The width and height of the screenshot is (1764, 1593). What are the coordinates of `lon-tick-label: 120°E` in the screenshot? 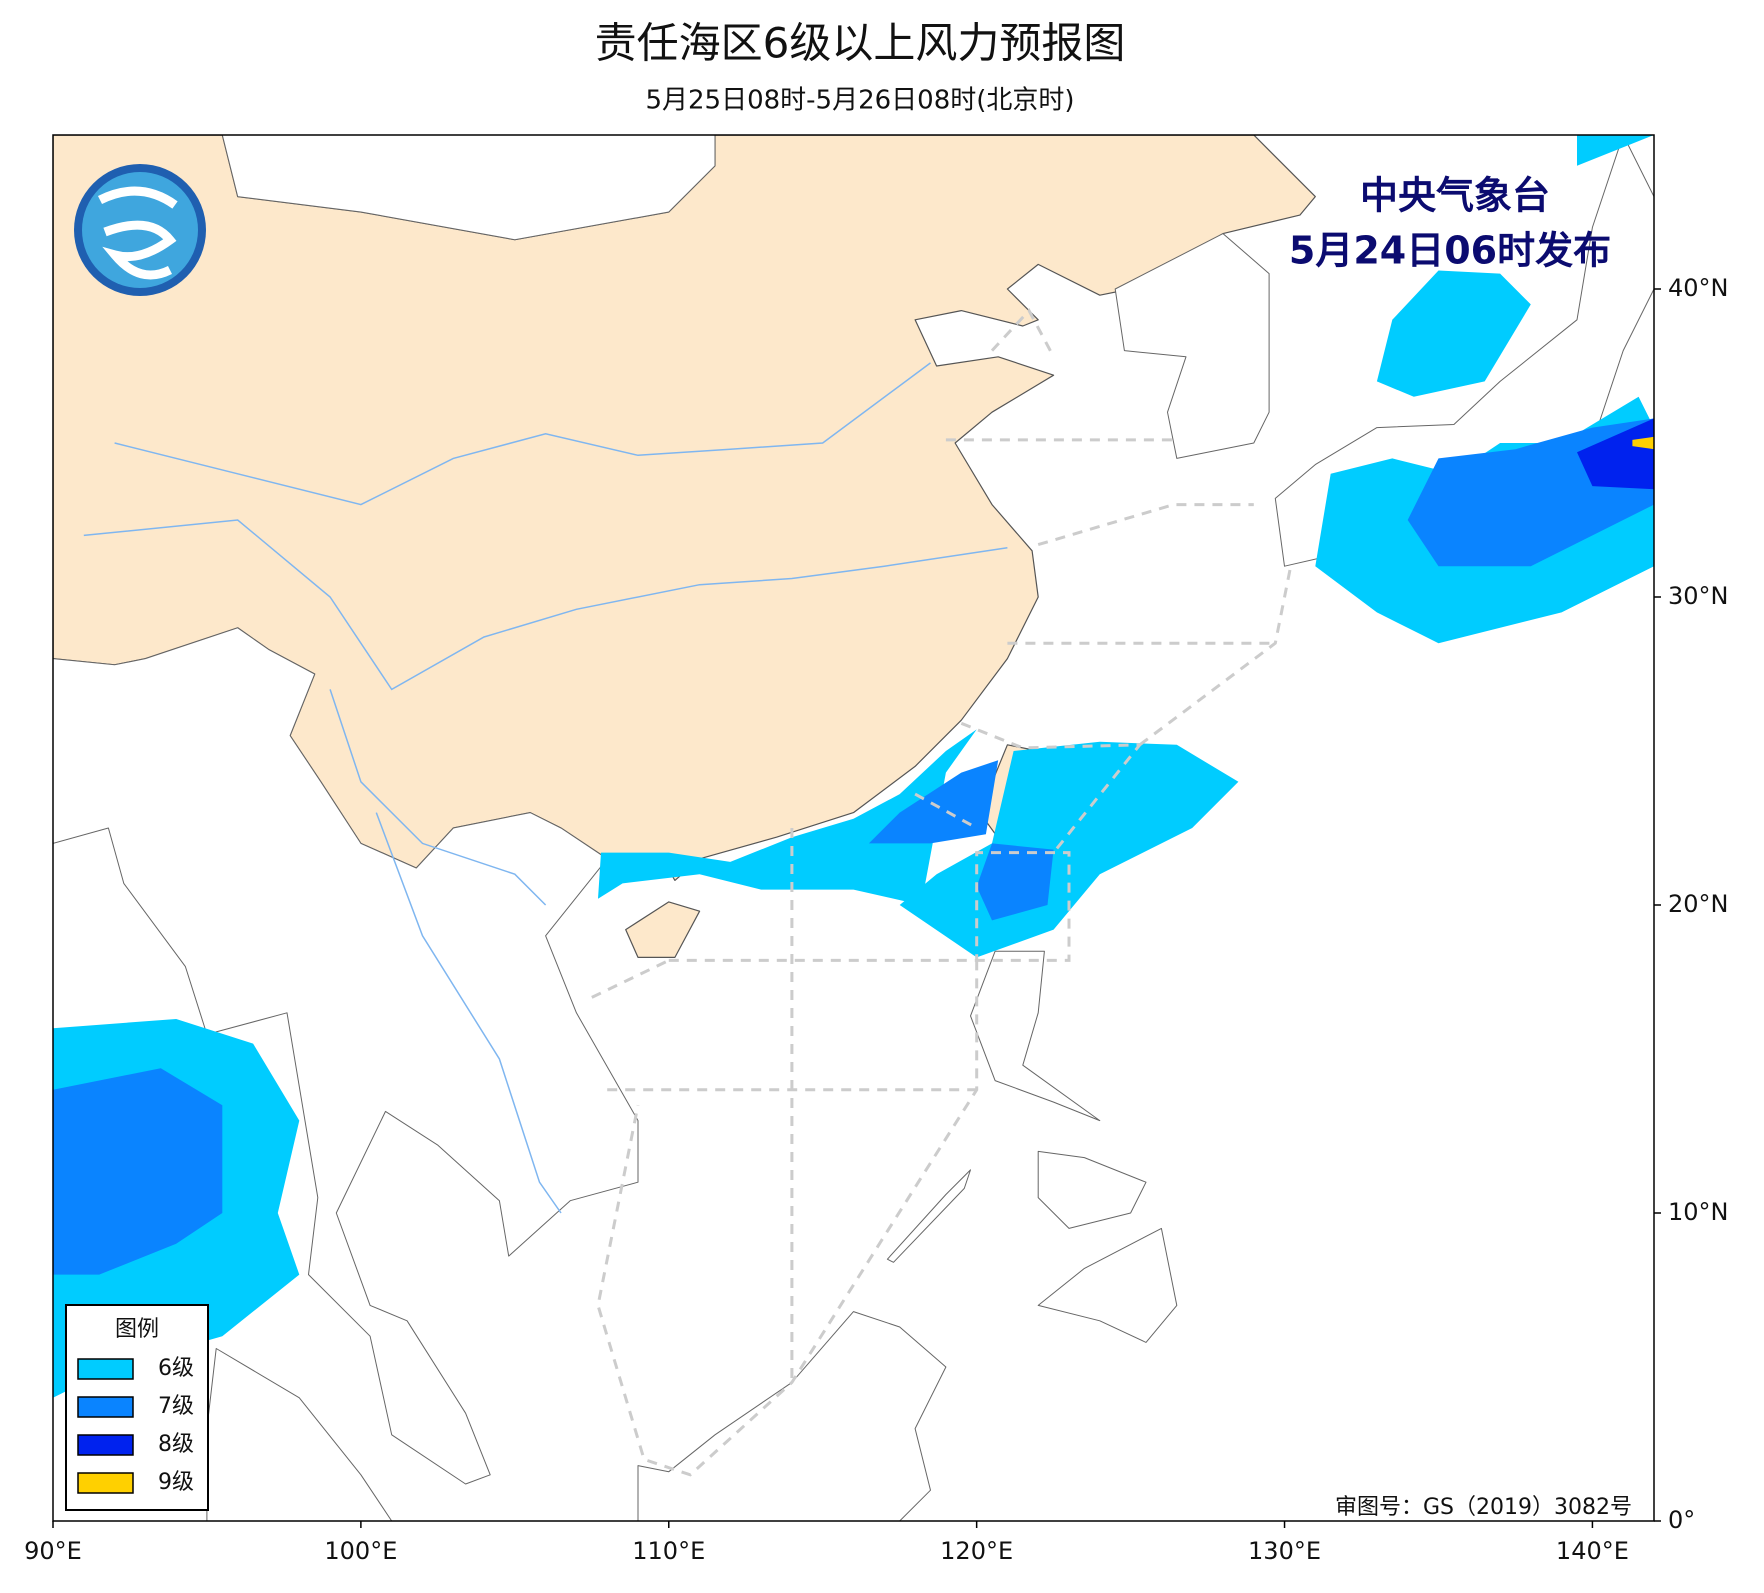 It's located at (976, 1551).